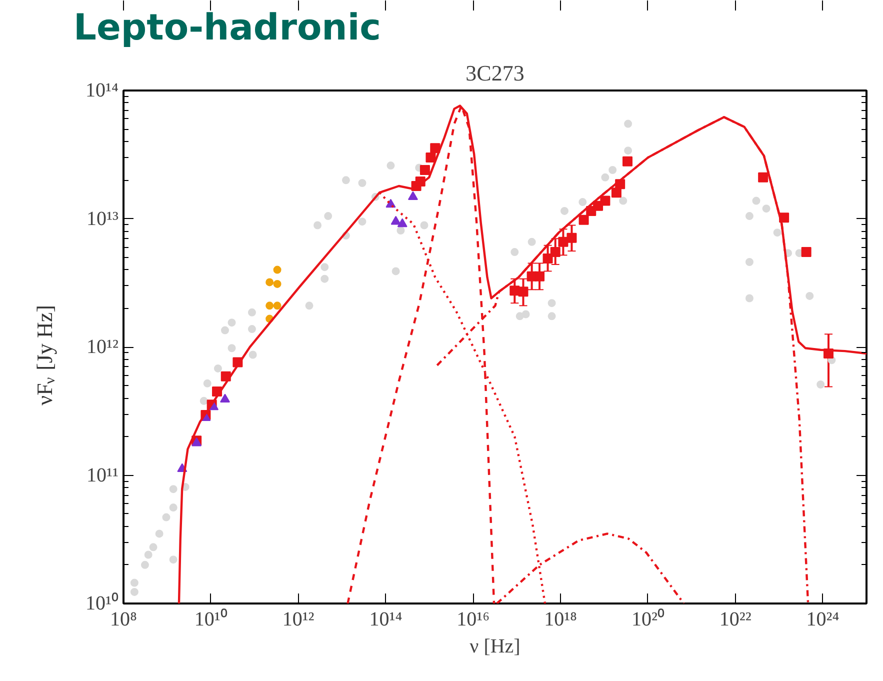 This screenshot has width=883, height=681. I want to click on chart-title: 3C273, so click(495, 73).